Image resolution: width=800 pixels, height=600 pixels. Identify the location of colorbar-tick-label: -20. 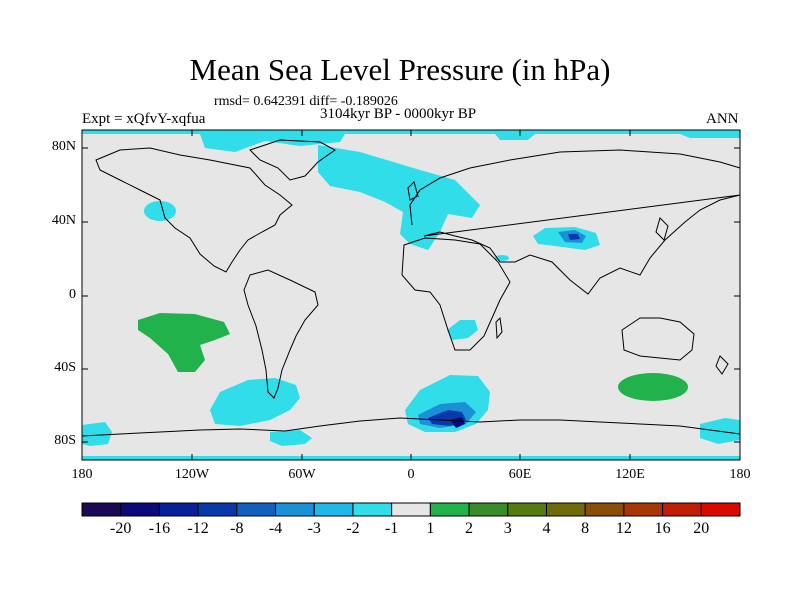
(121, 528).